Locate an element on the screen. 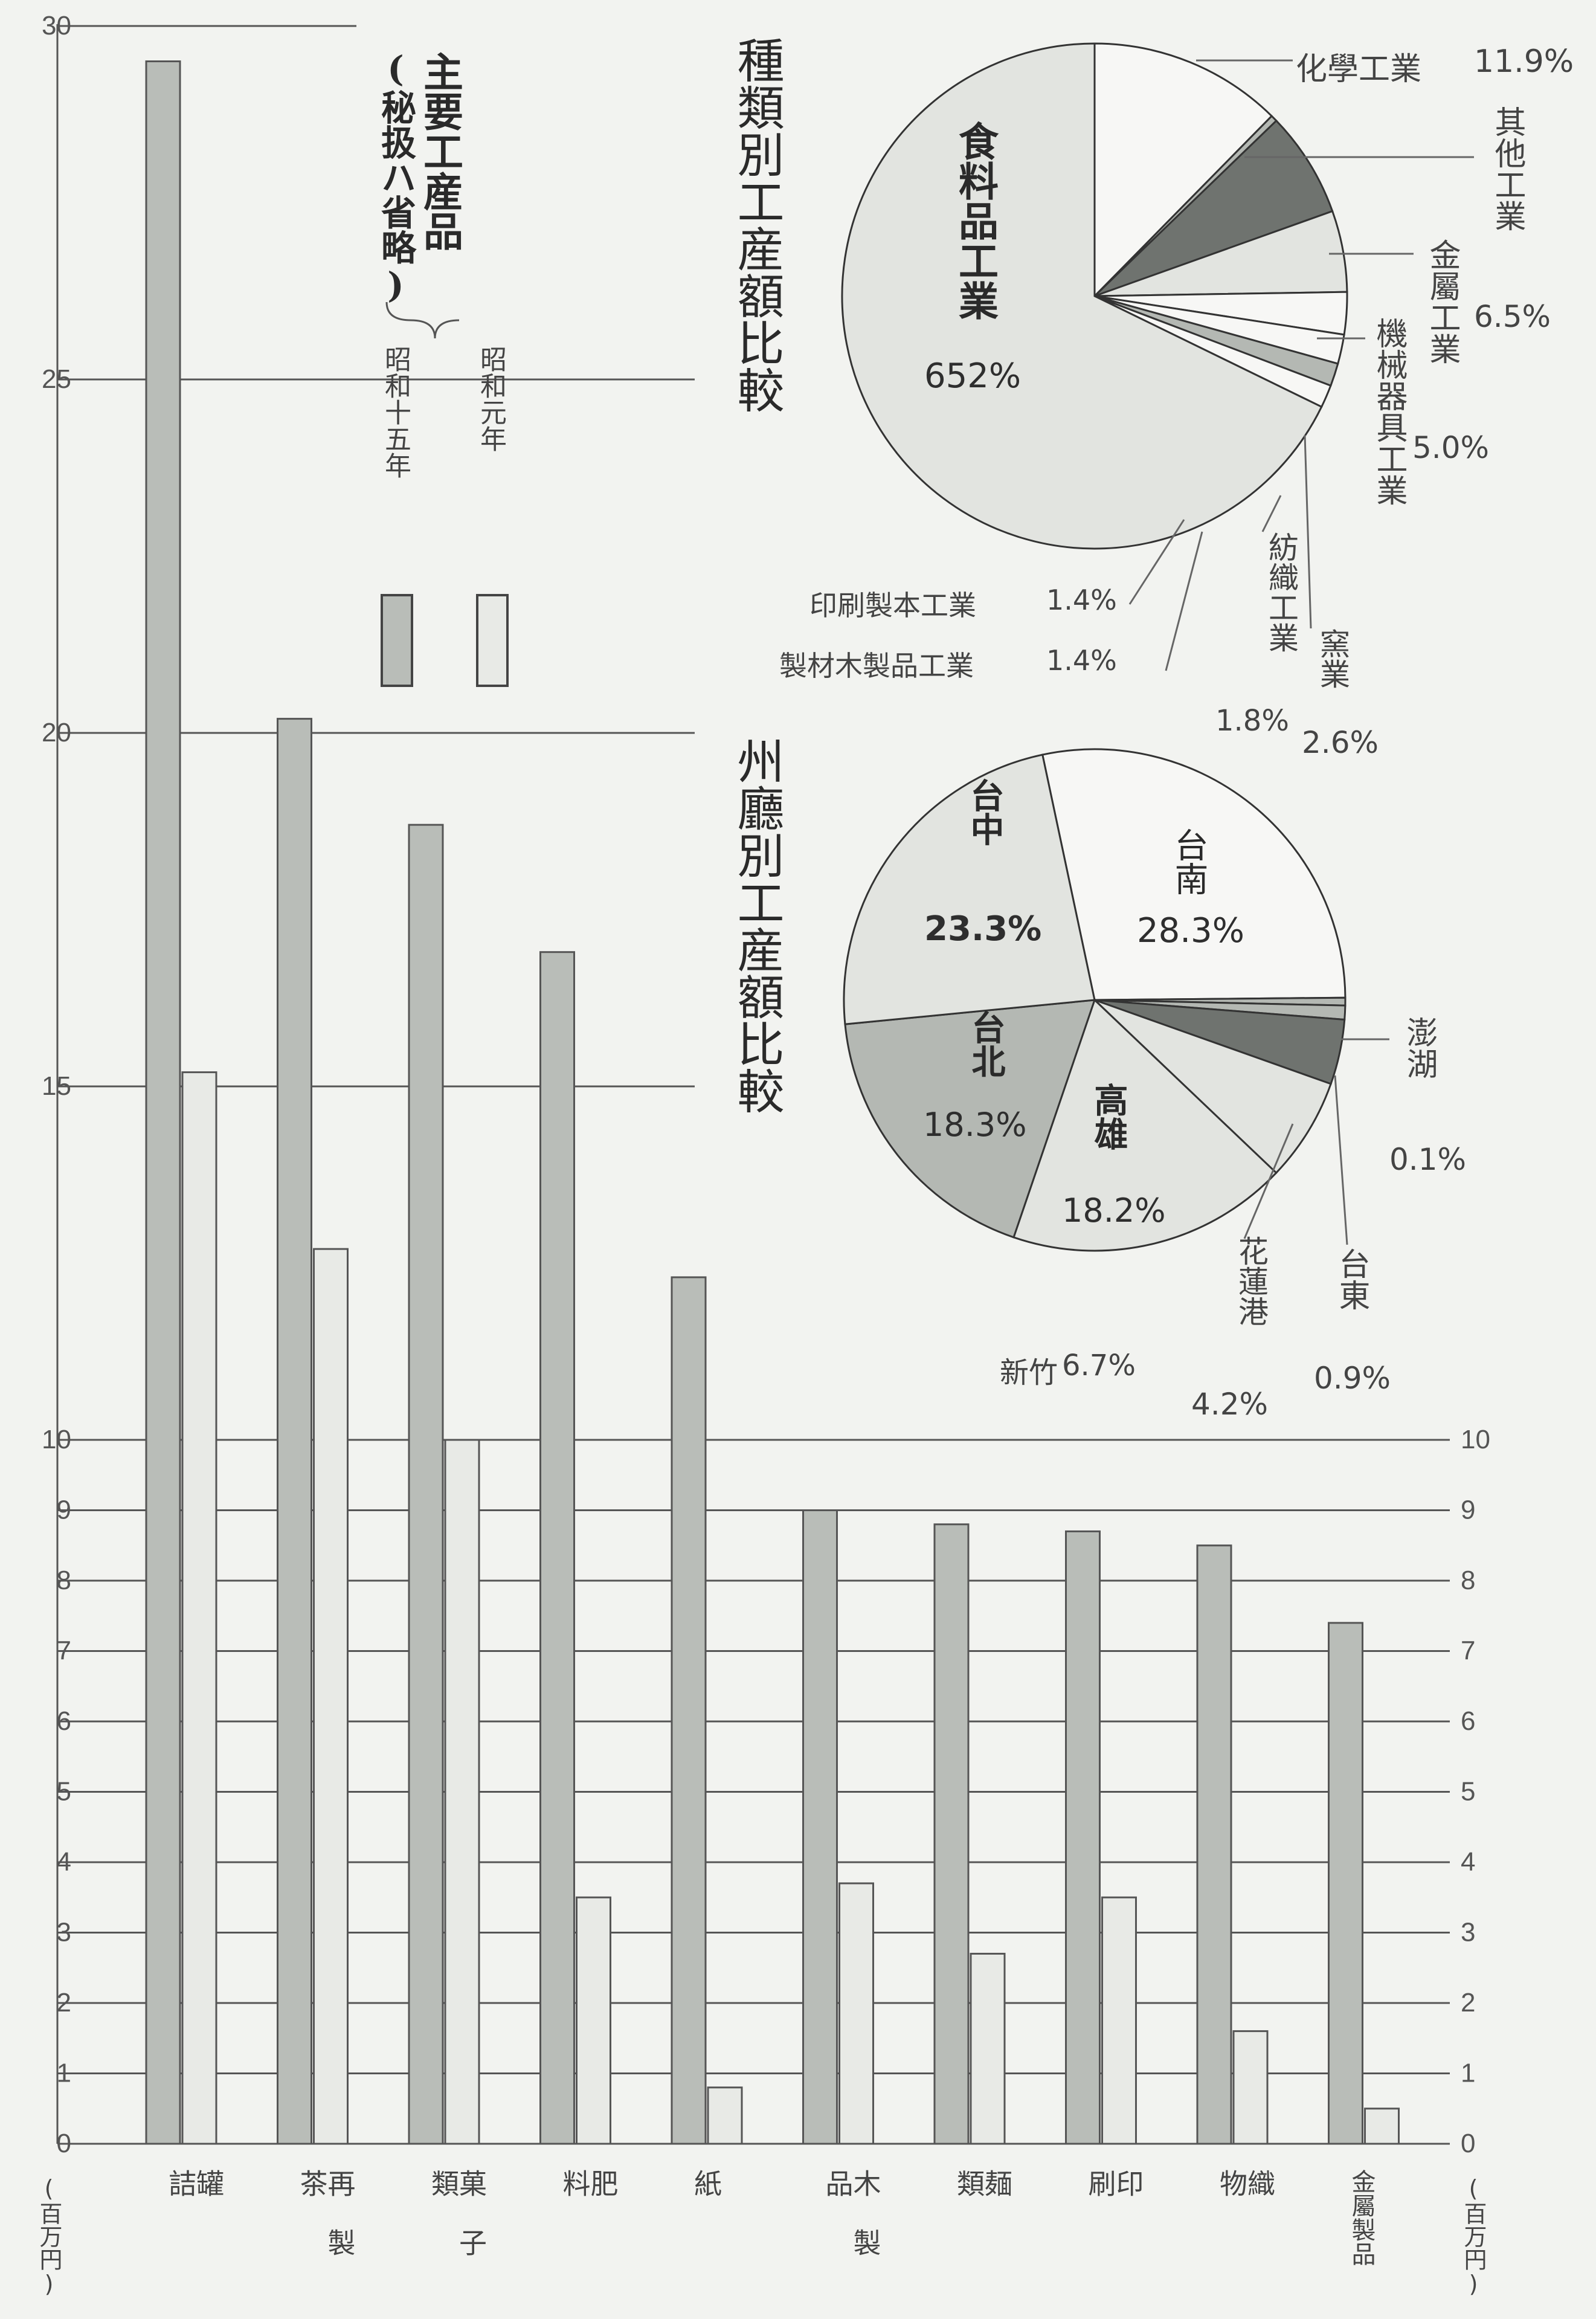  pie2-value-taichung: 23.3% is located at coordinates (982, 929).